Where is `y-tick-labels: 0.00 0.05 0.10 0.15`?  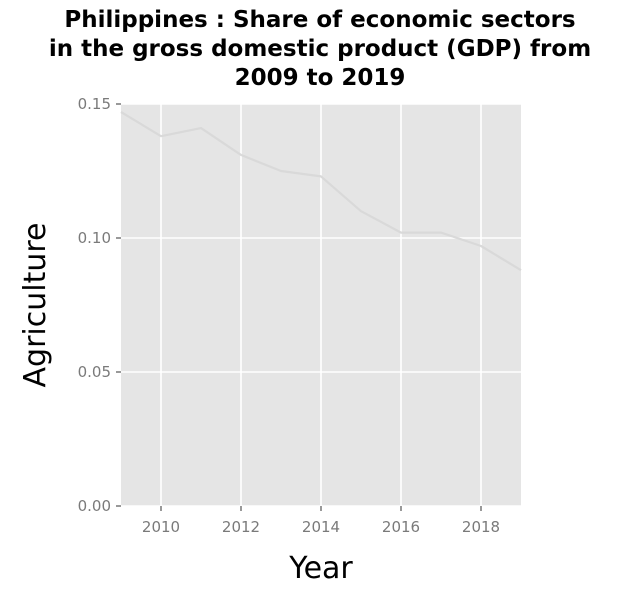 y-tick-labels: 0.00 0.05 0.10 0.15 is located at coordinates (94, 305).